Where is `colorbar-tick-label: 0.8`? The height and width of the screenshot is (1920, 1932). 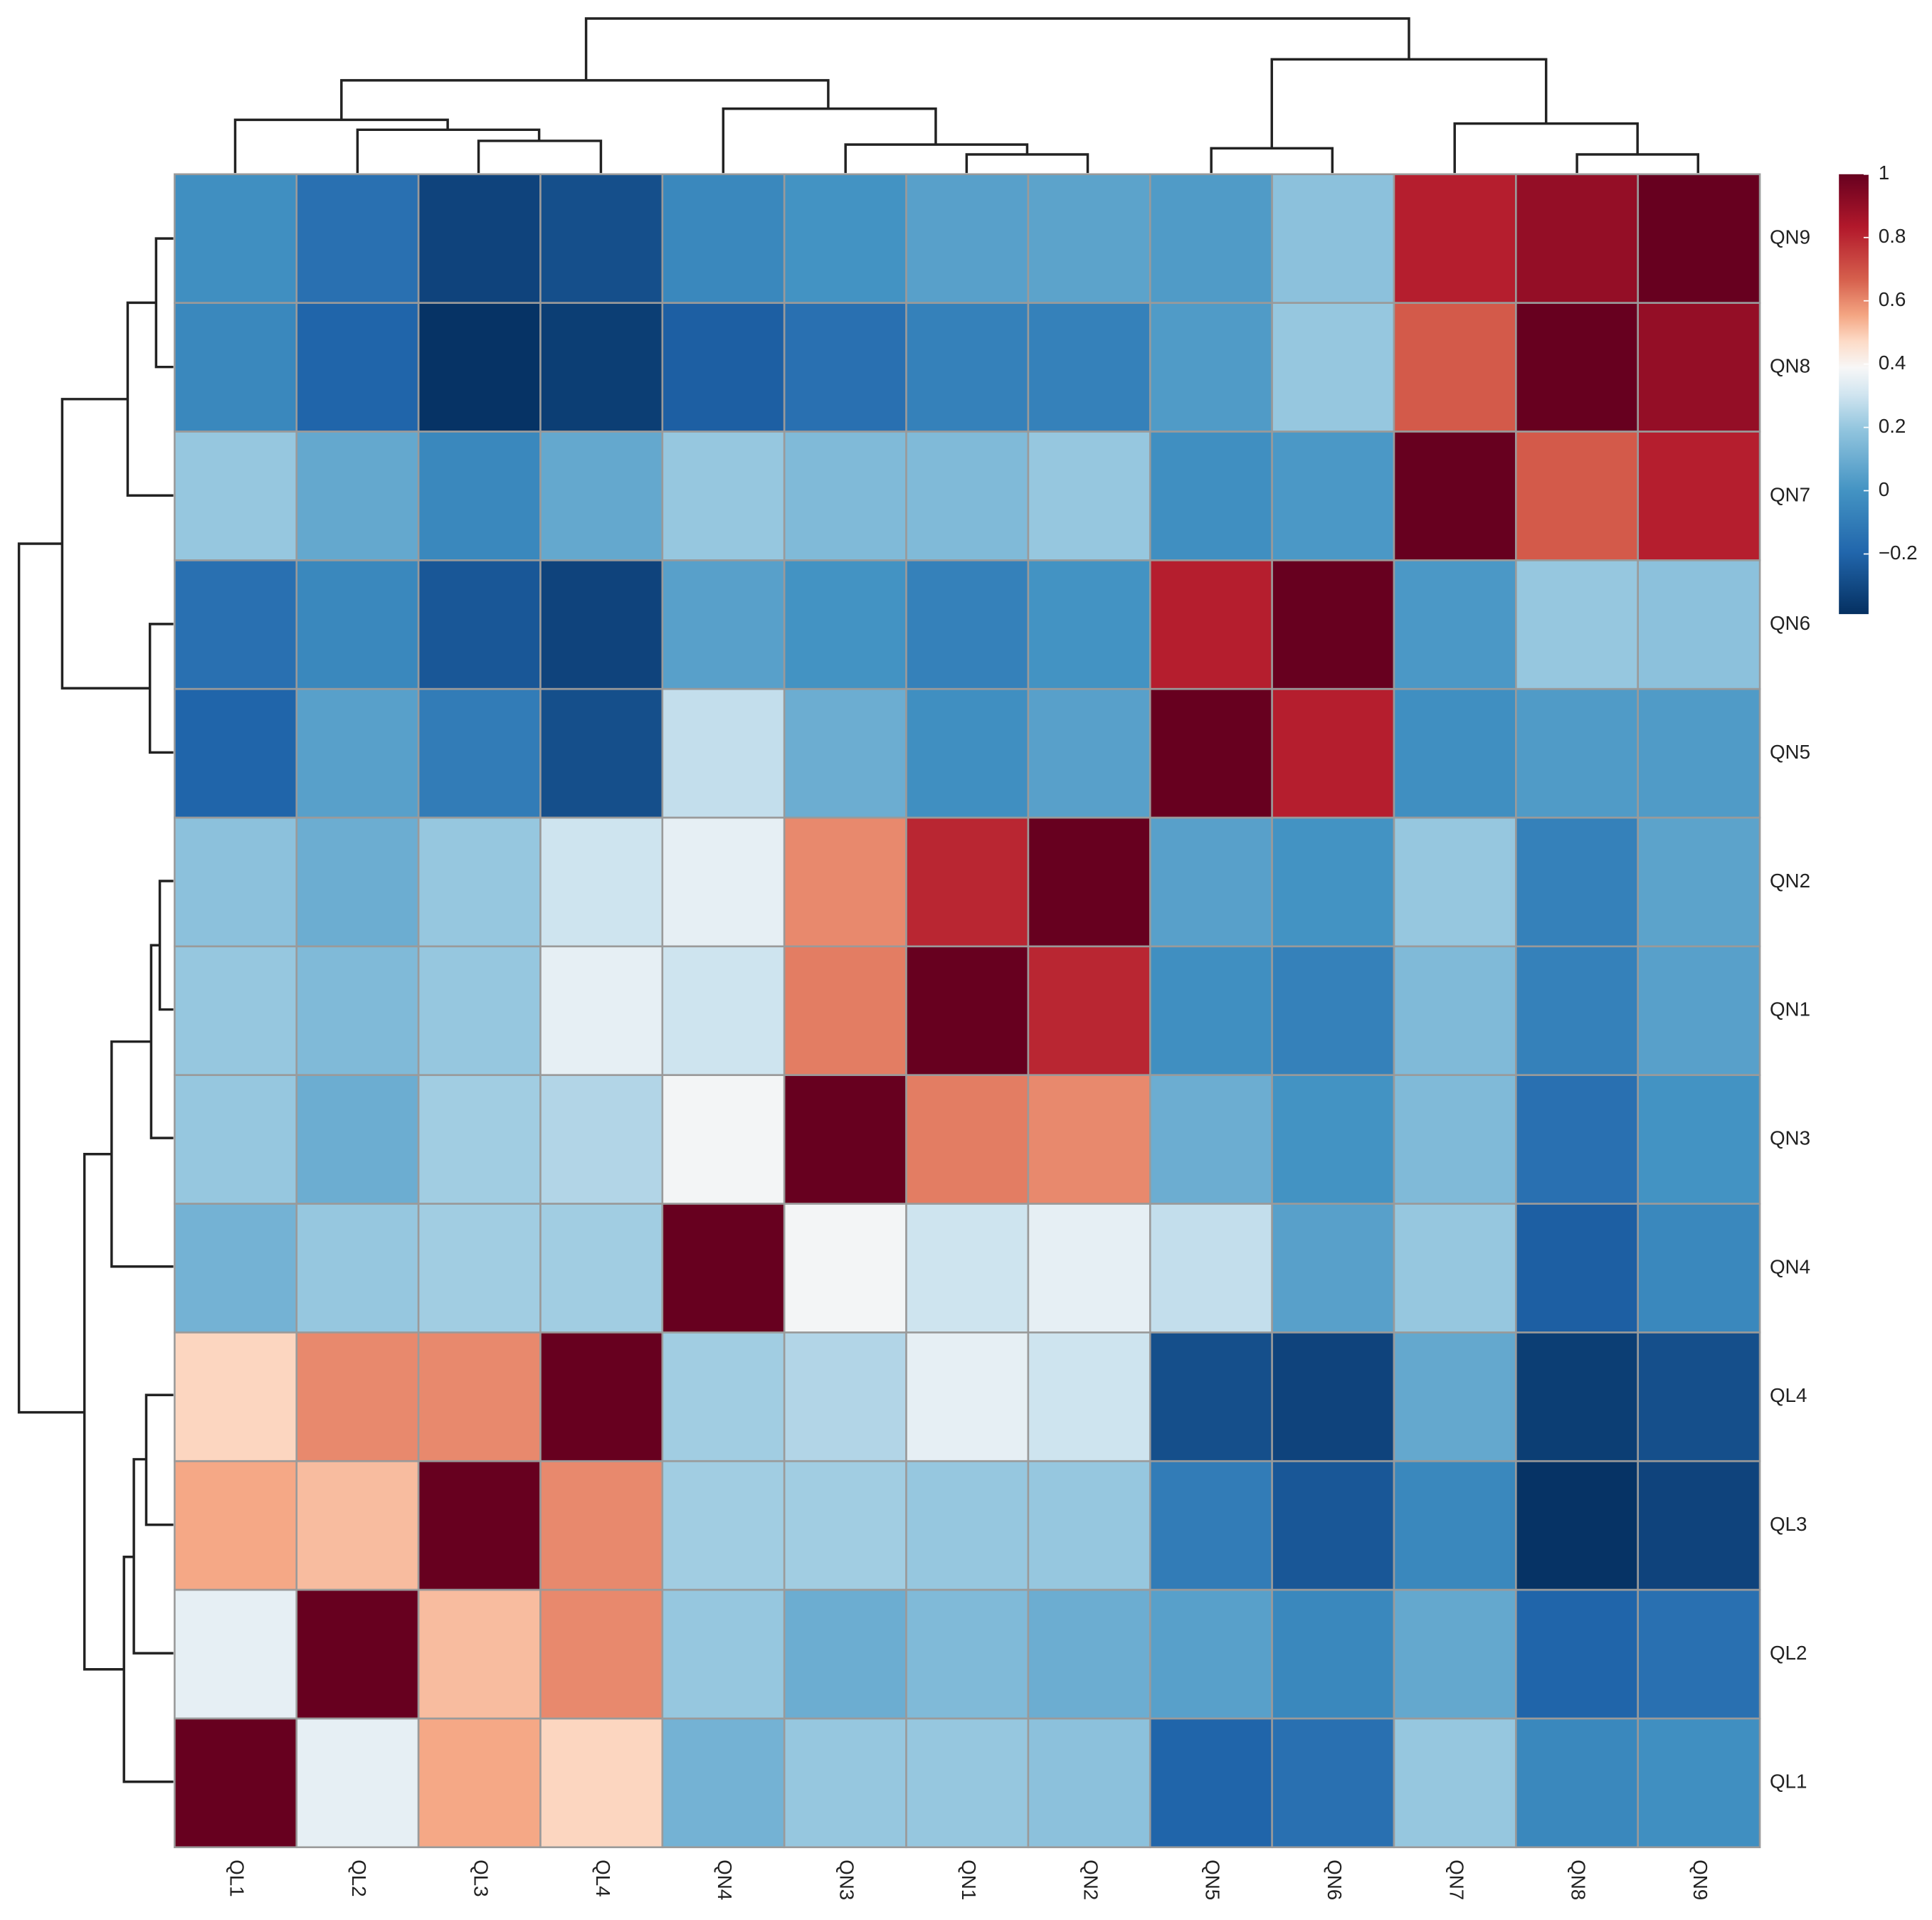
colorbar-tick-label: 0.8 is located at coordinates (1893, 236).